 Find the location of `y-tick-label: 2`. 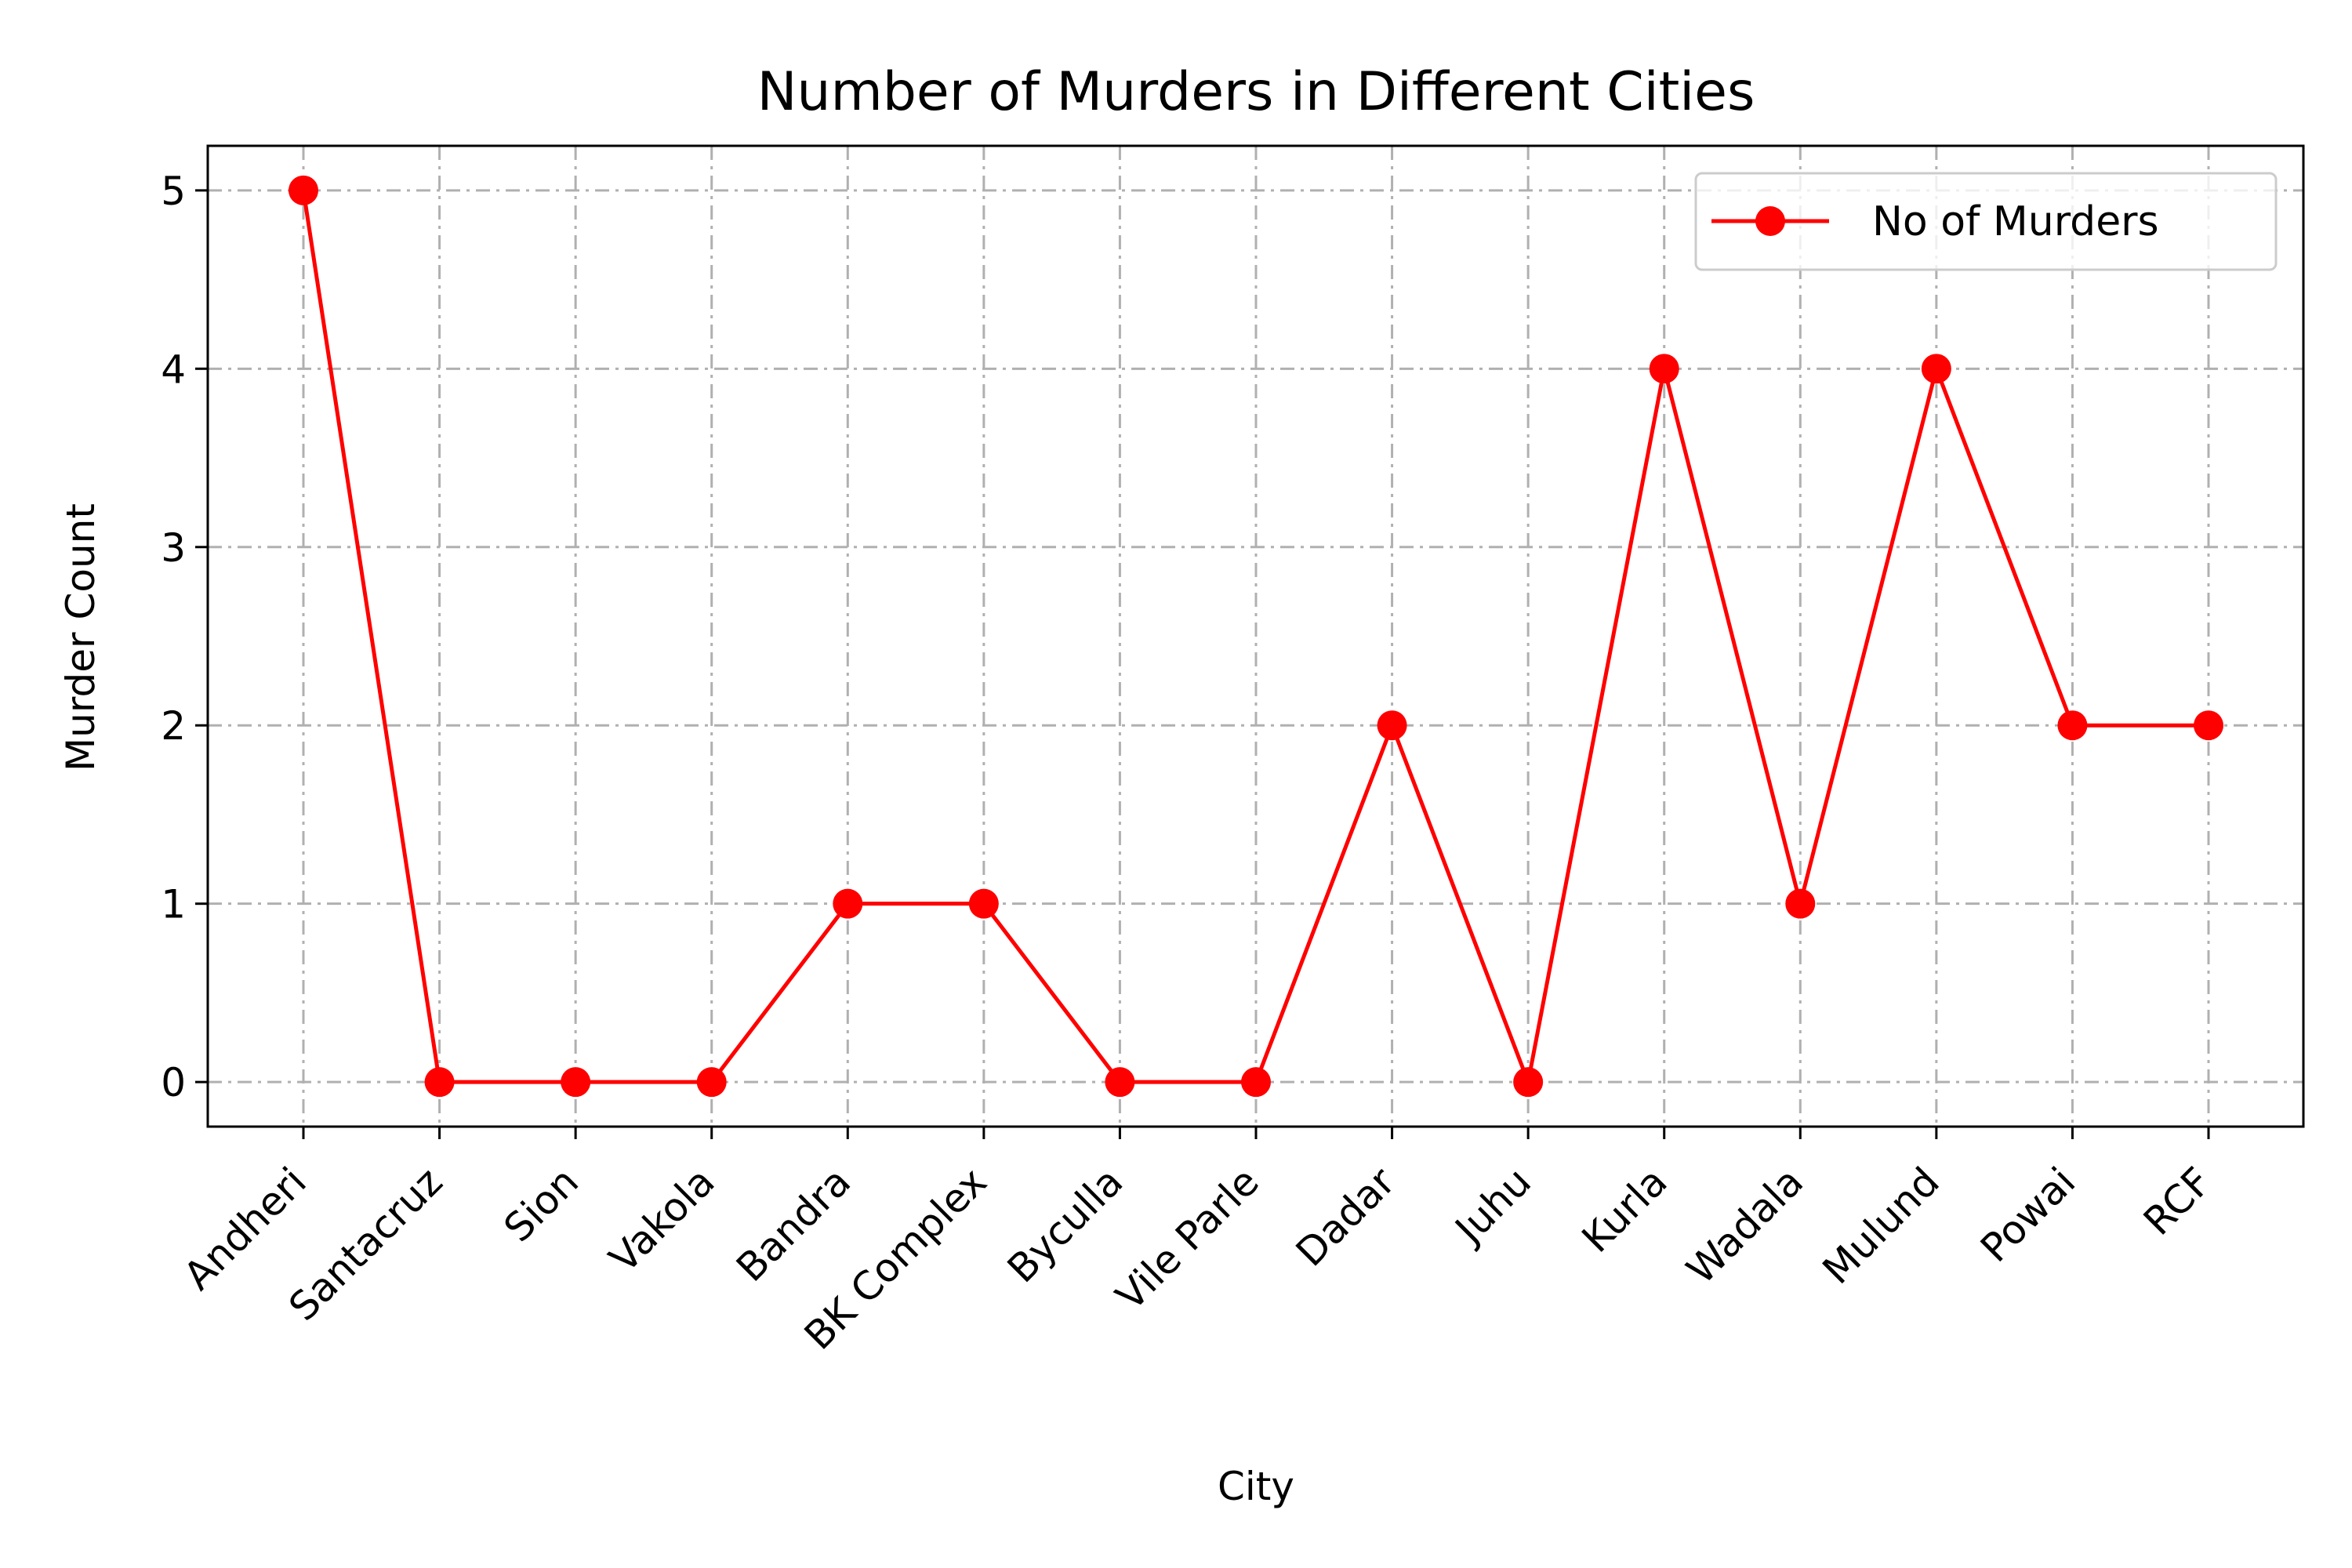

y-tick-label: 2 is located at coordinates (173, 726).